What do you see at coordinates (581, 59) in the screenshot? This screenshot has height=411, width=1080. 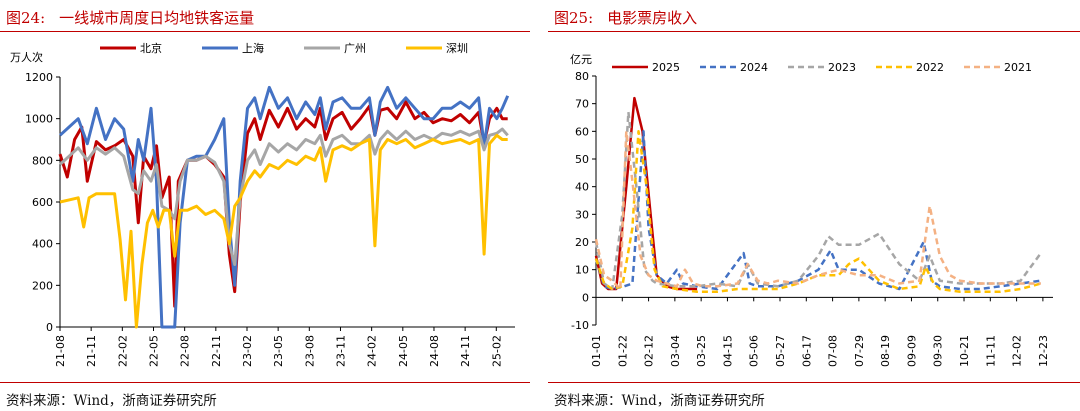 I see `y-axis-unit: 亿元` at bounding box center [581, 59].